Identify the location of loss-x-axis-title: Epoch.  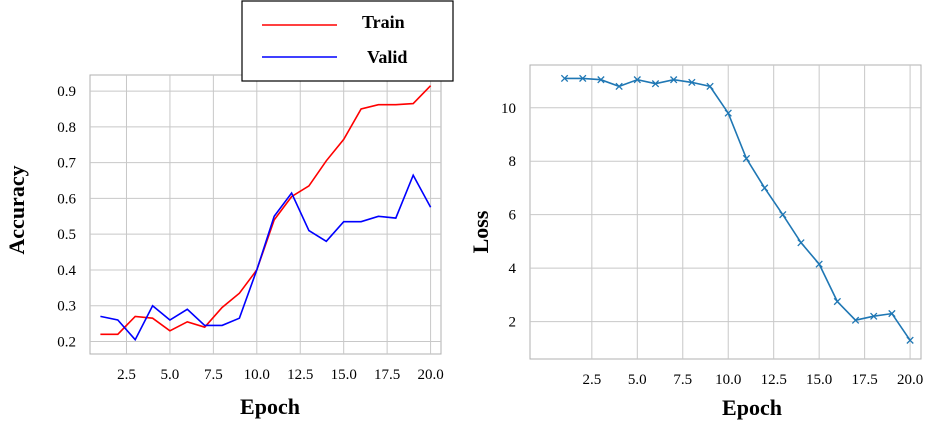
(752, 407).